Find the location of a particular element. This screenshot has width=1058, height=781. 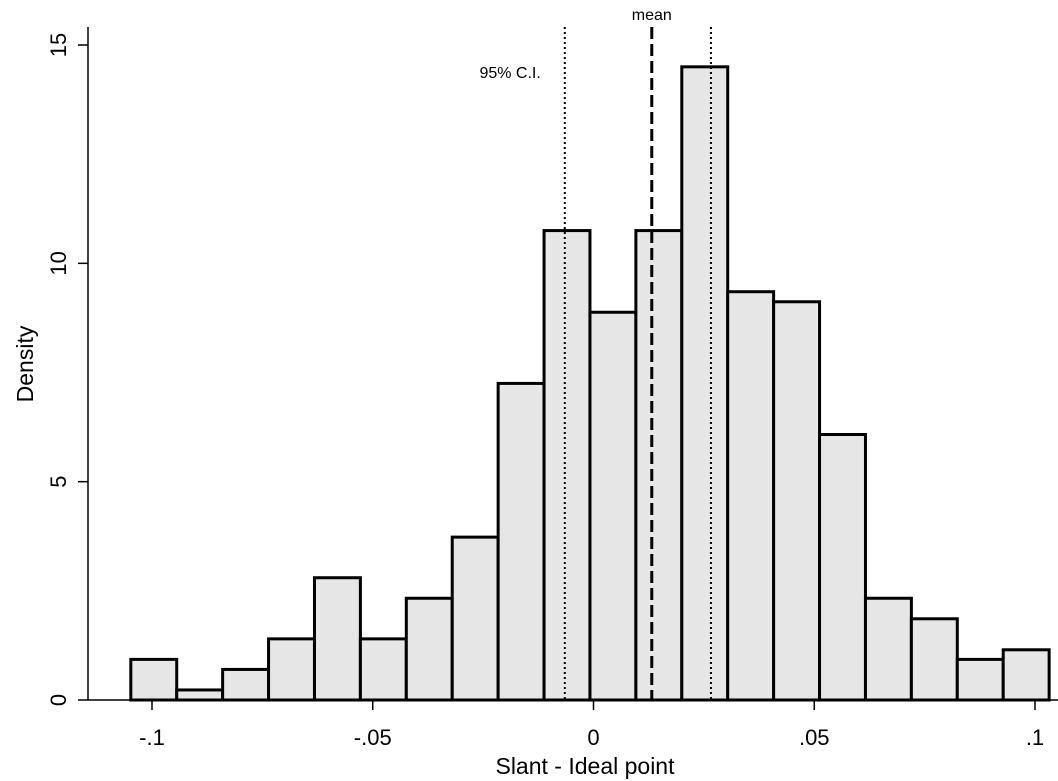

ci-annotation: 95% C.I. is located at coordinates (509, 73).